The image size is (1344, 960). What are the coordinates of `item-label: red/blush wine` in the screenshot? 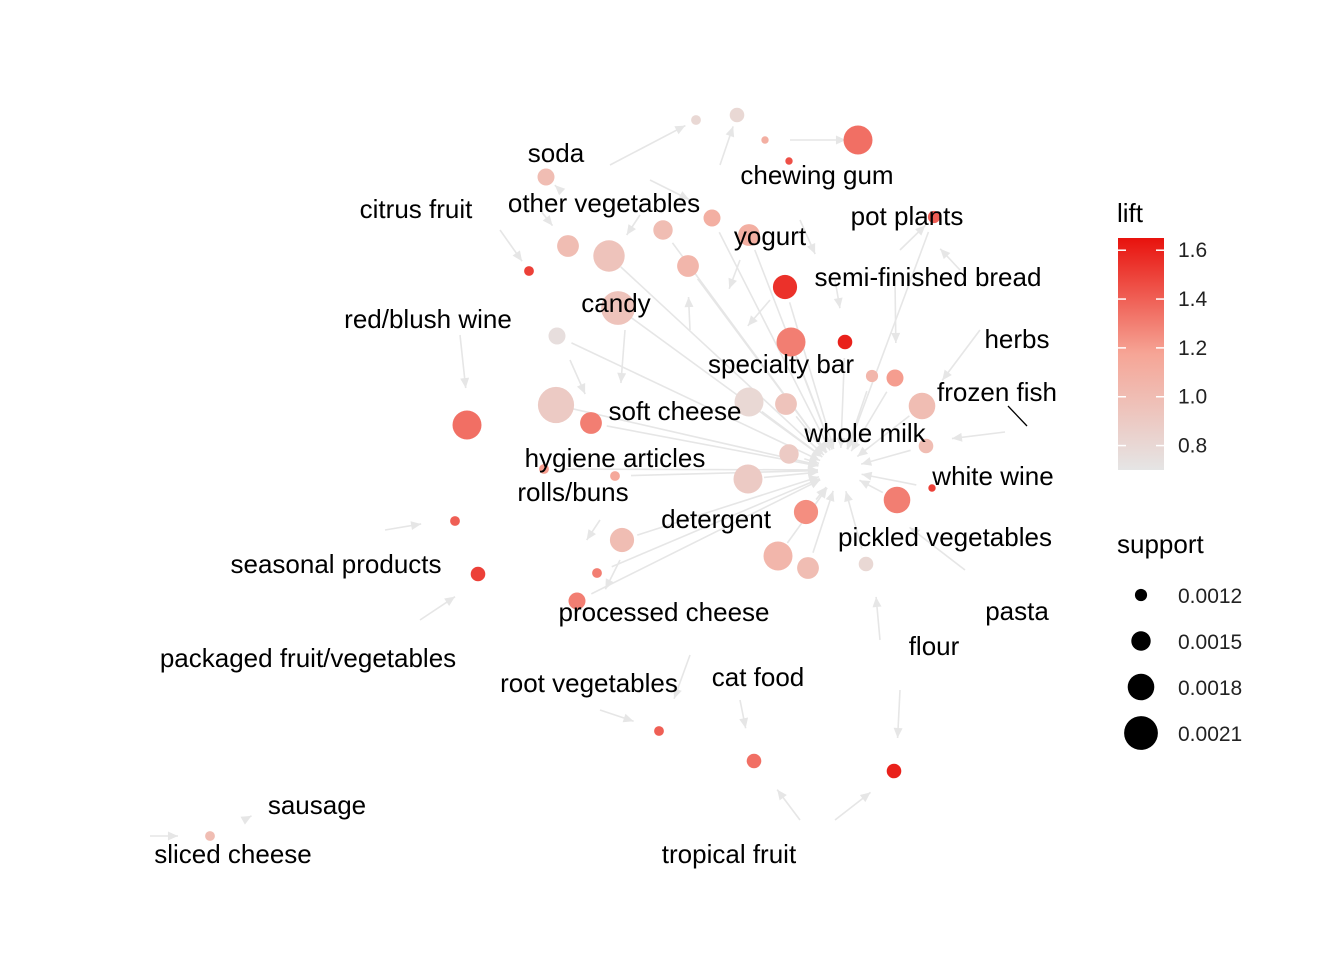 It's located at (428, 319).